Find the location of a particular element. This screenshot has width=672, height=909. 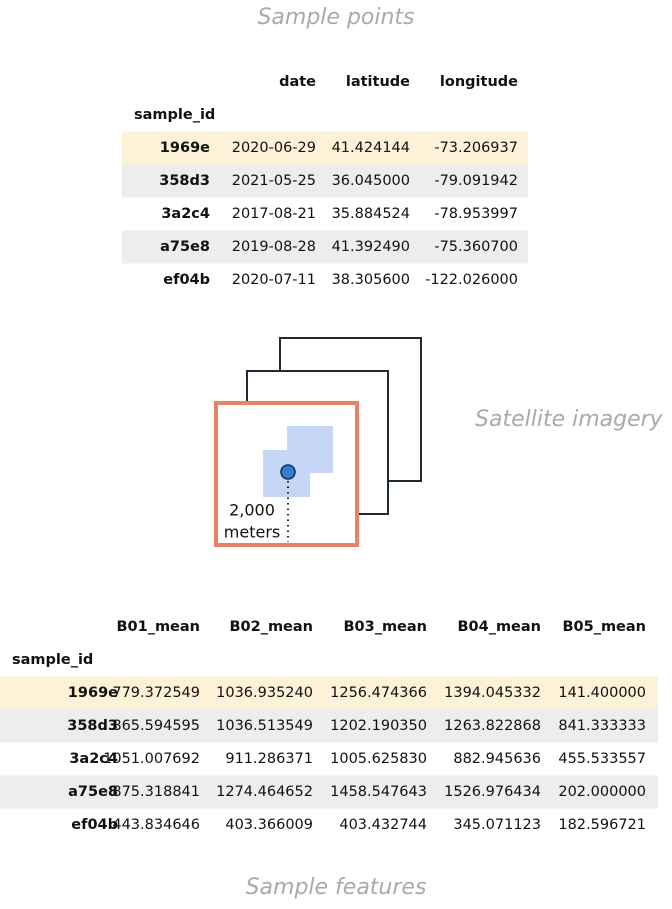

cell: 403.432744 is located at coordinates (383, 825).